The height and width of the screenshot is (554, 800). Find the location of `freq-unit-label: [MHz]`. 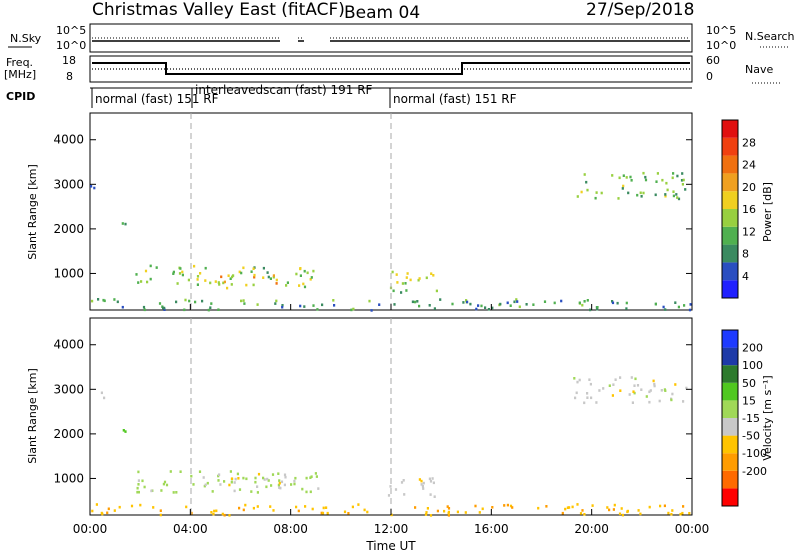

freq-unit-label: [MHz] is located at coordinates (20, 74).